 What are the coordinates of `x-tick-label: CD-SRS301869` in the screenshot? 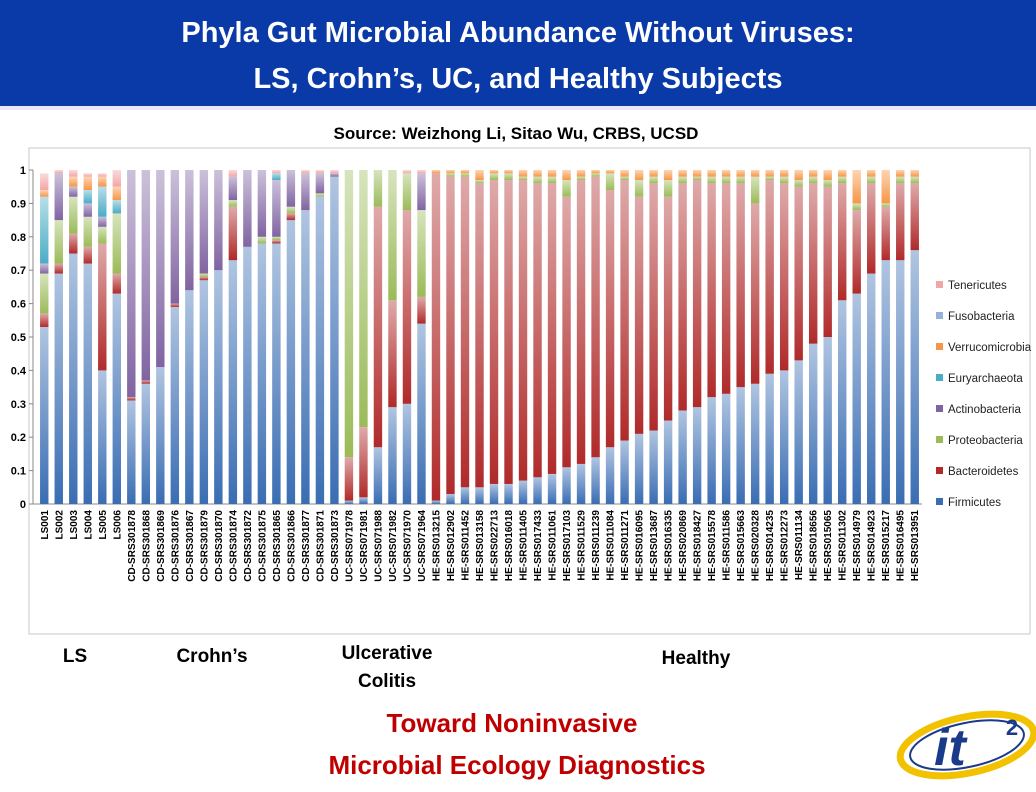 It's located at (161, 546).